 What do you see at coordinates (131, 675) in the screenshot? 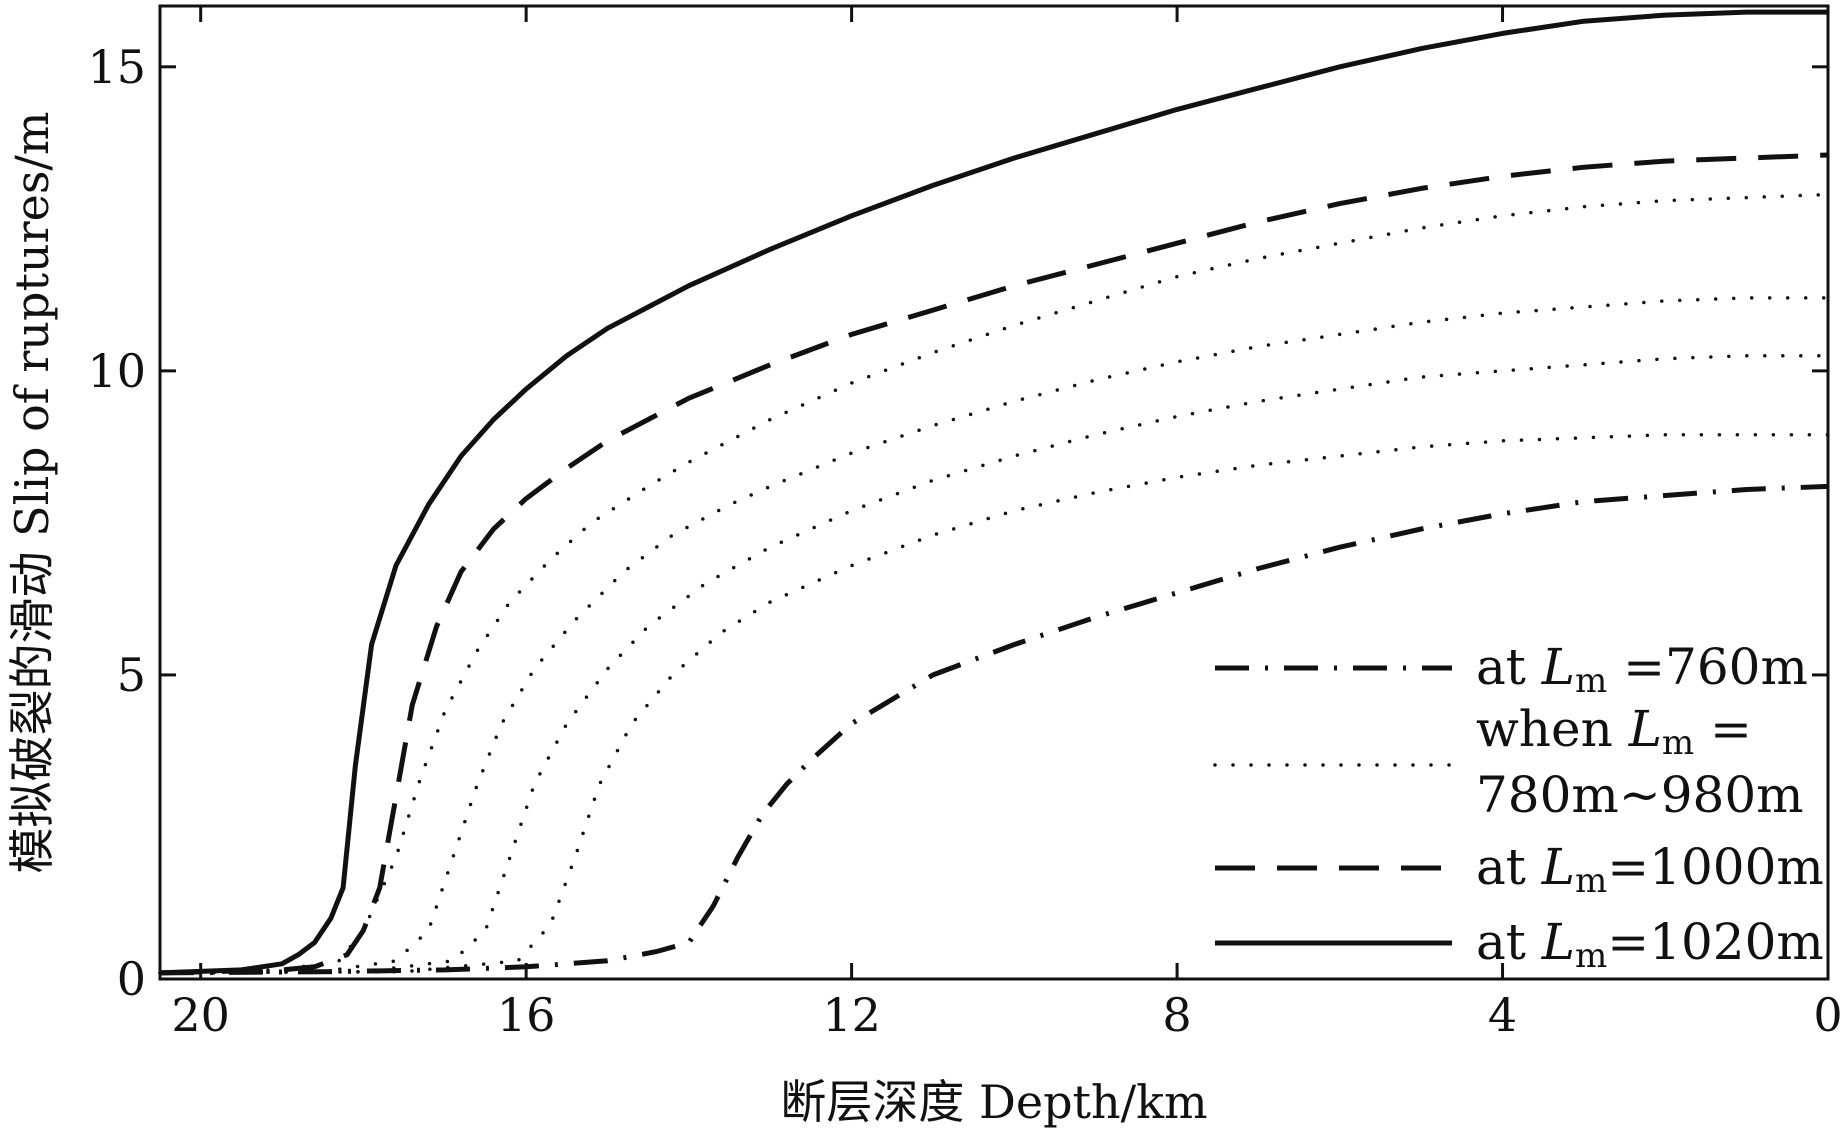
I see `y-tick-label-2: 5` at bounding box center [131, 675].